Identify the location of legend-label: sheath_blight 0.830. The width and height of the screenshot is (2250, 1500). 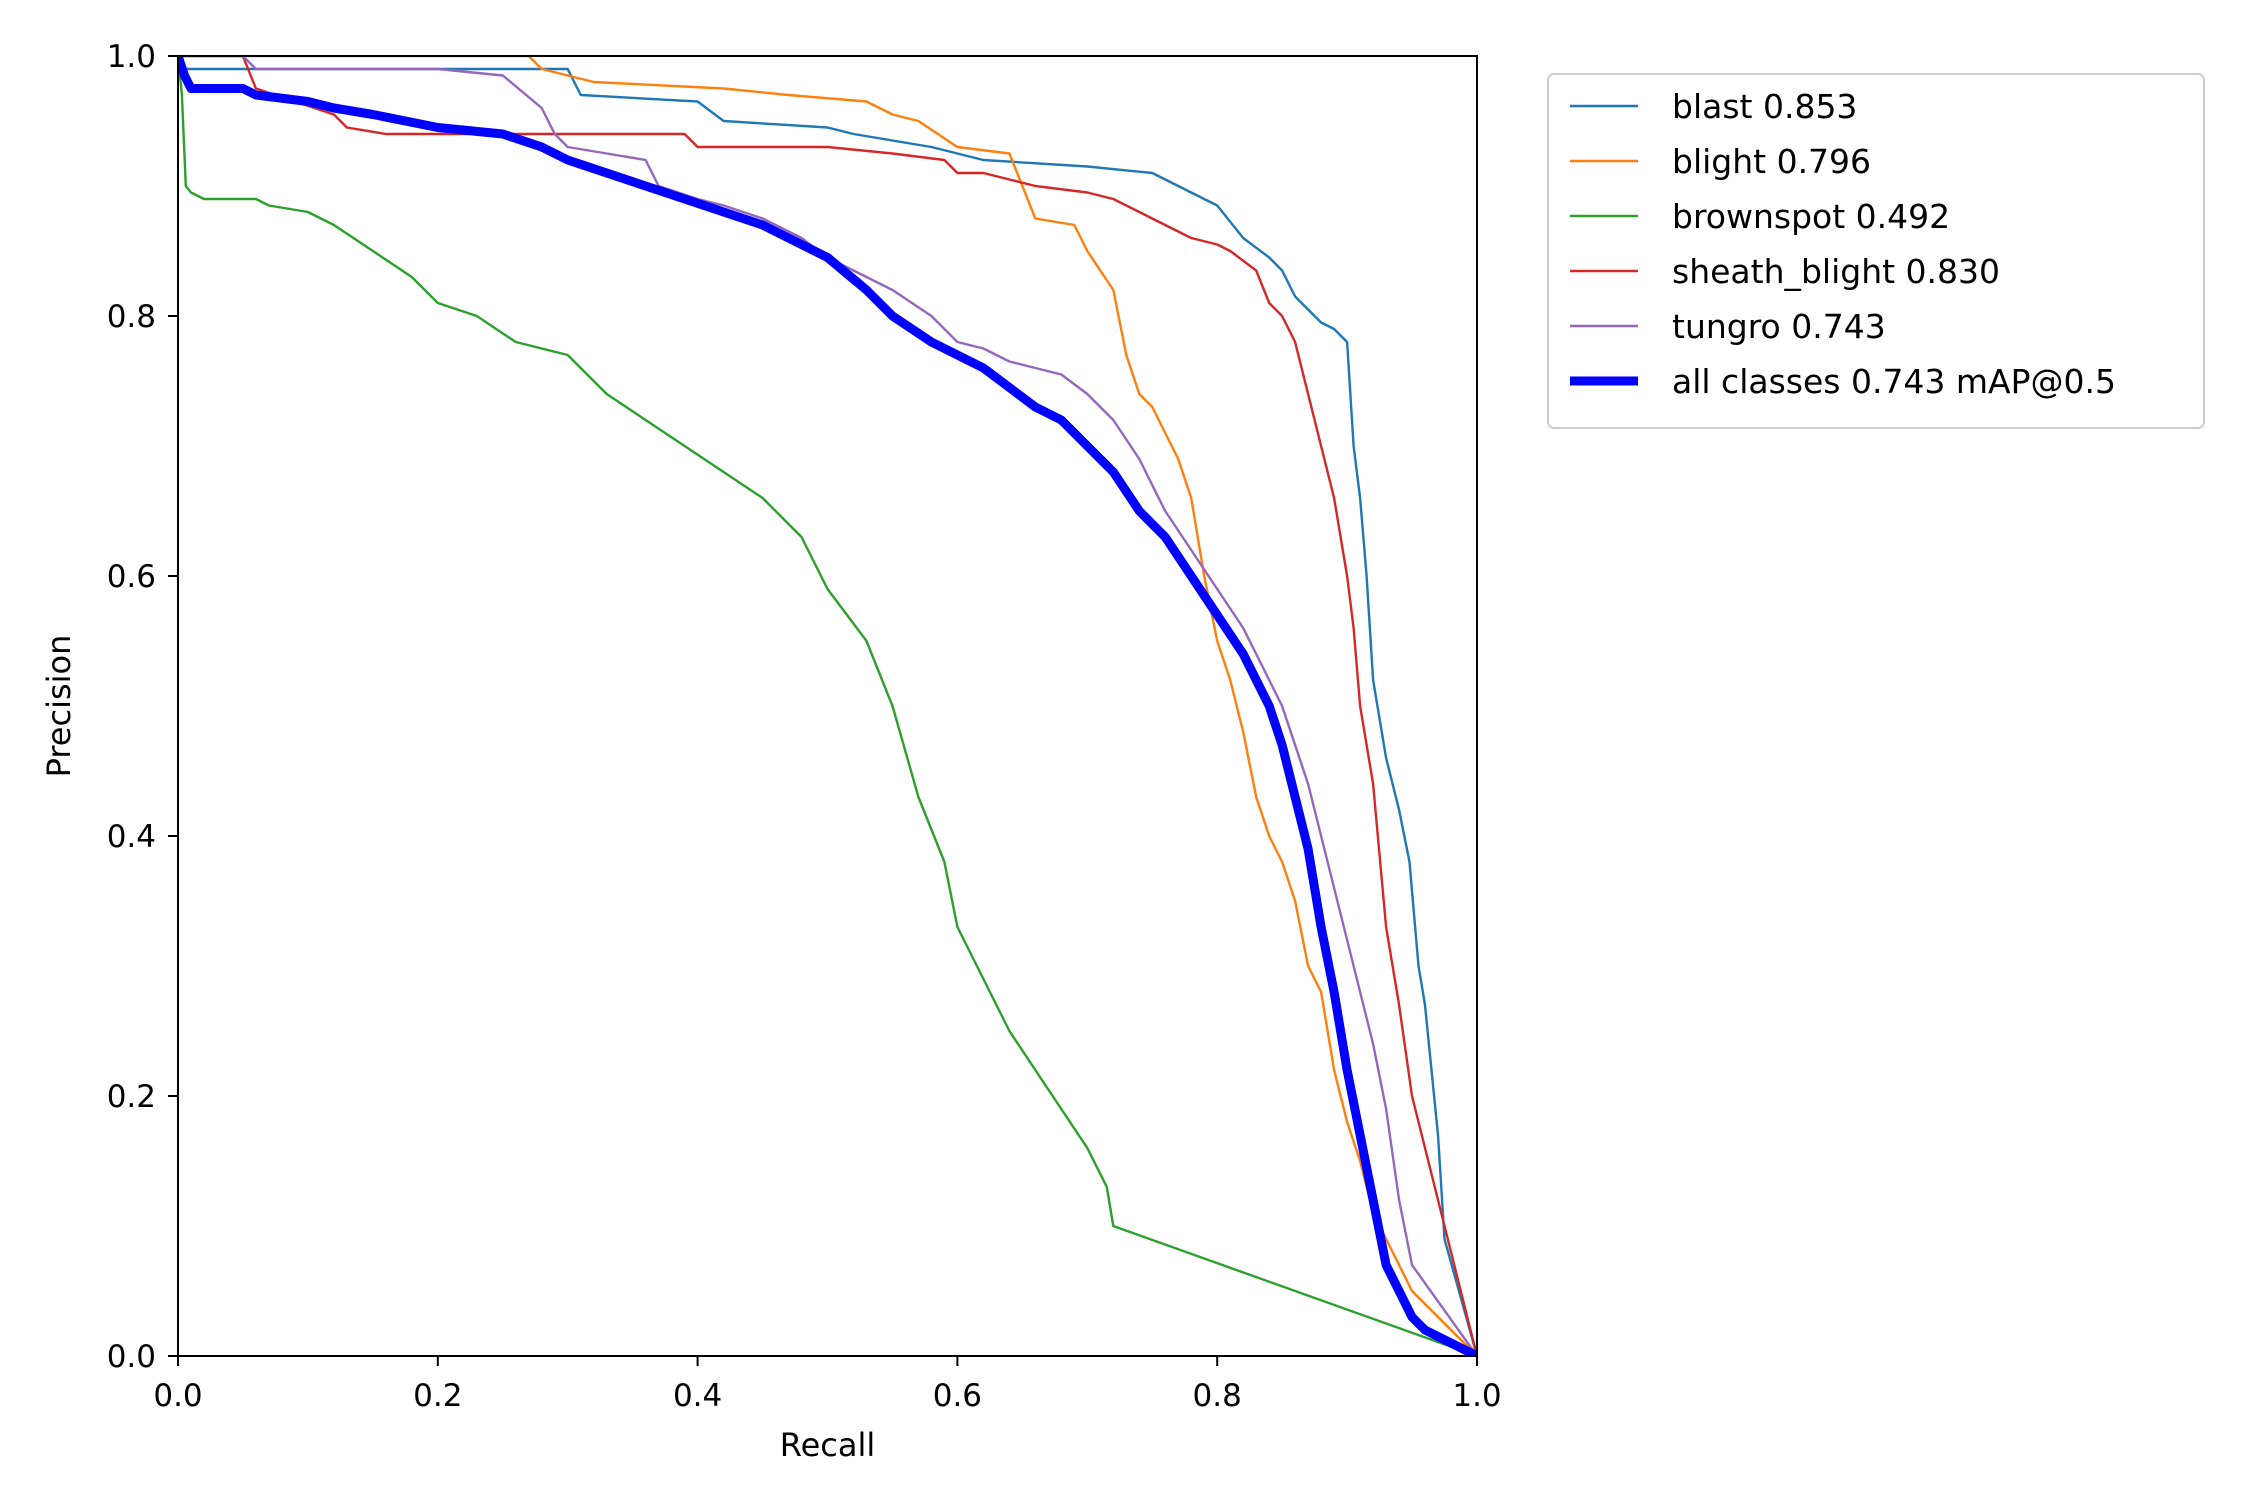
(1836, 271).